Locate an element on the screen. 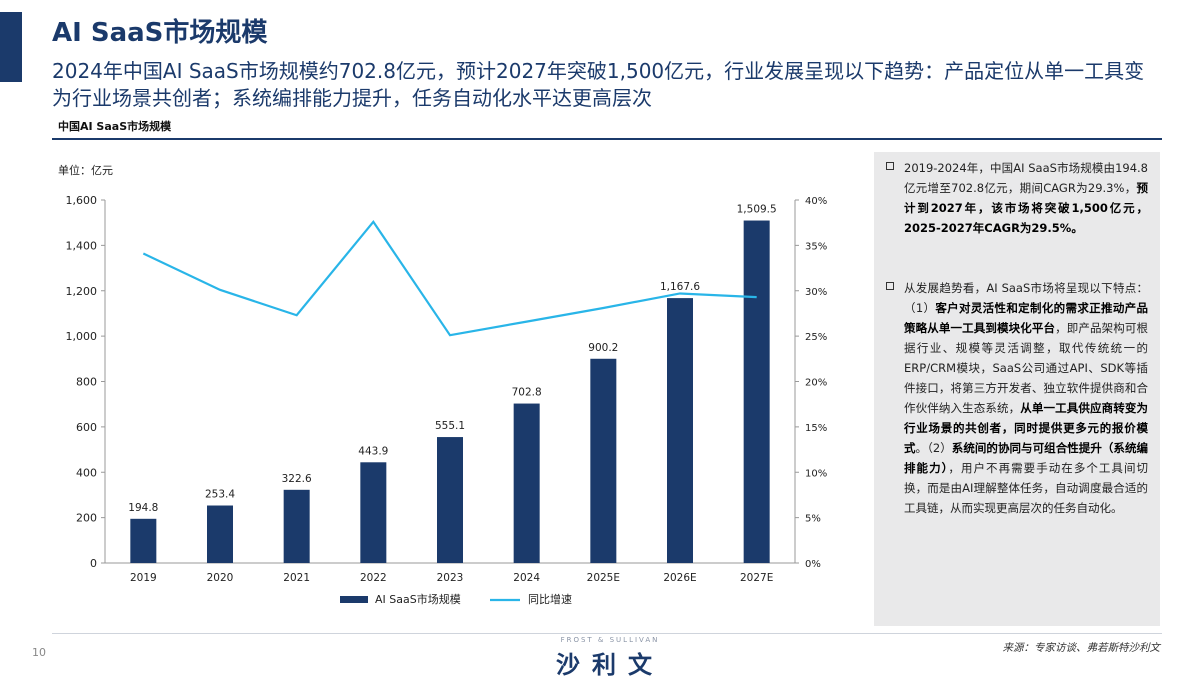 The height and width of the screenshot is (680, 1200). left-tick-label: 1,600 is located at coordinates (82, 200).